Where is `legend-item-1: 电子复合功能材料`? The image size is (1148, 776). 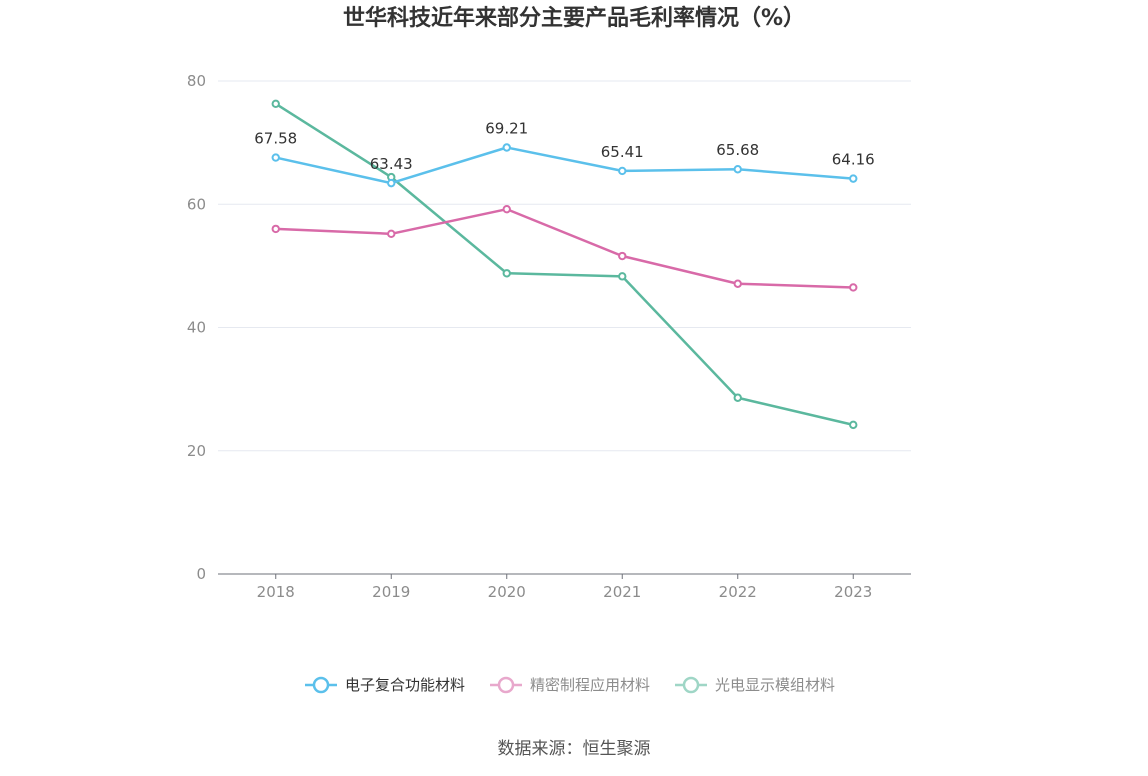
legend-item-1: 电子复合功能材料 is located at coordinates (385, 685).